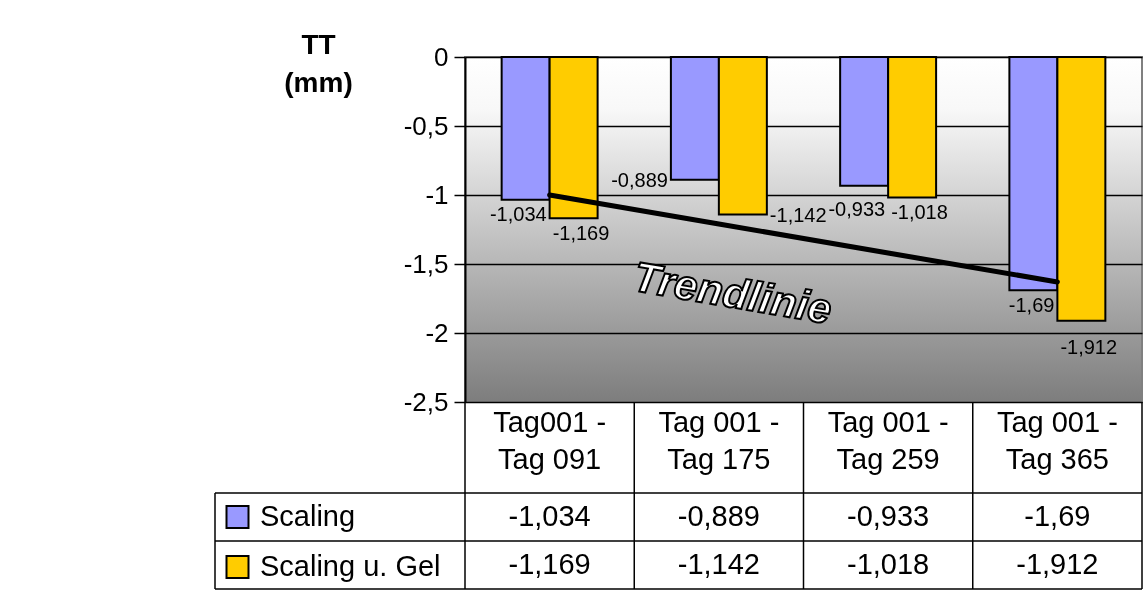  What do you see at coordinates (719, 440) in the screenshot?
I see `x-tick-label: Tag 001 - Tag 175` at bounding box center [719, 440].